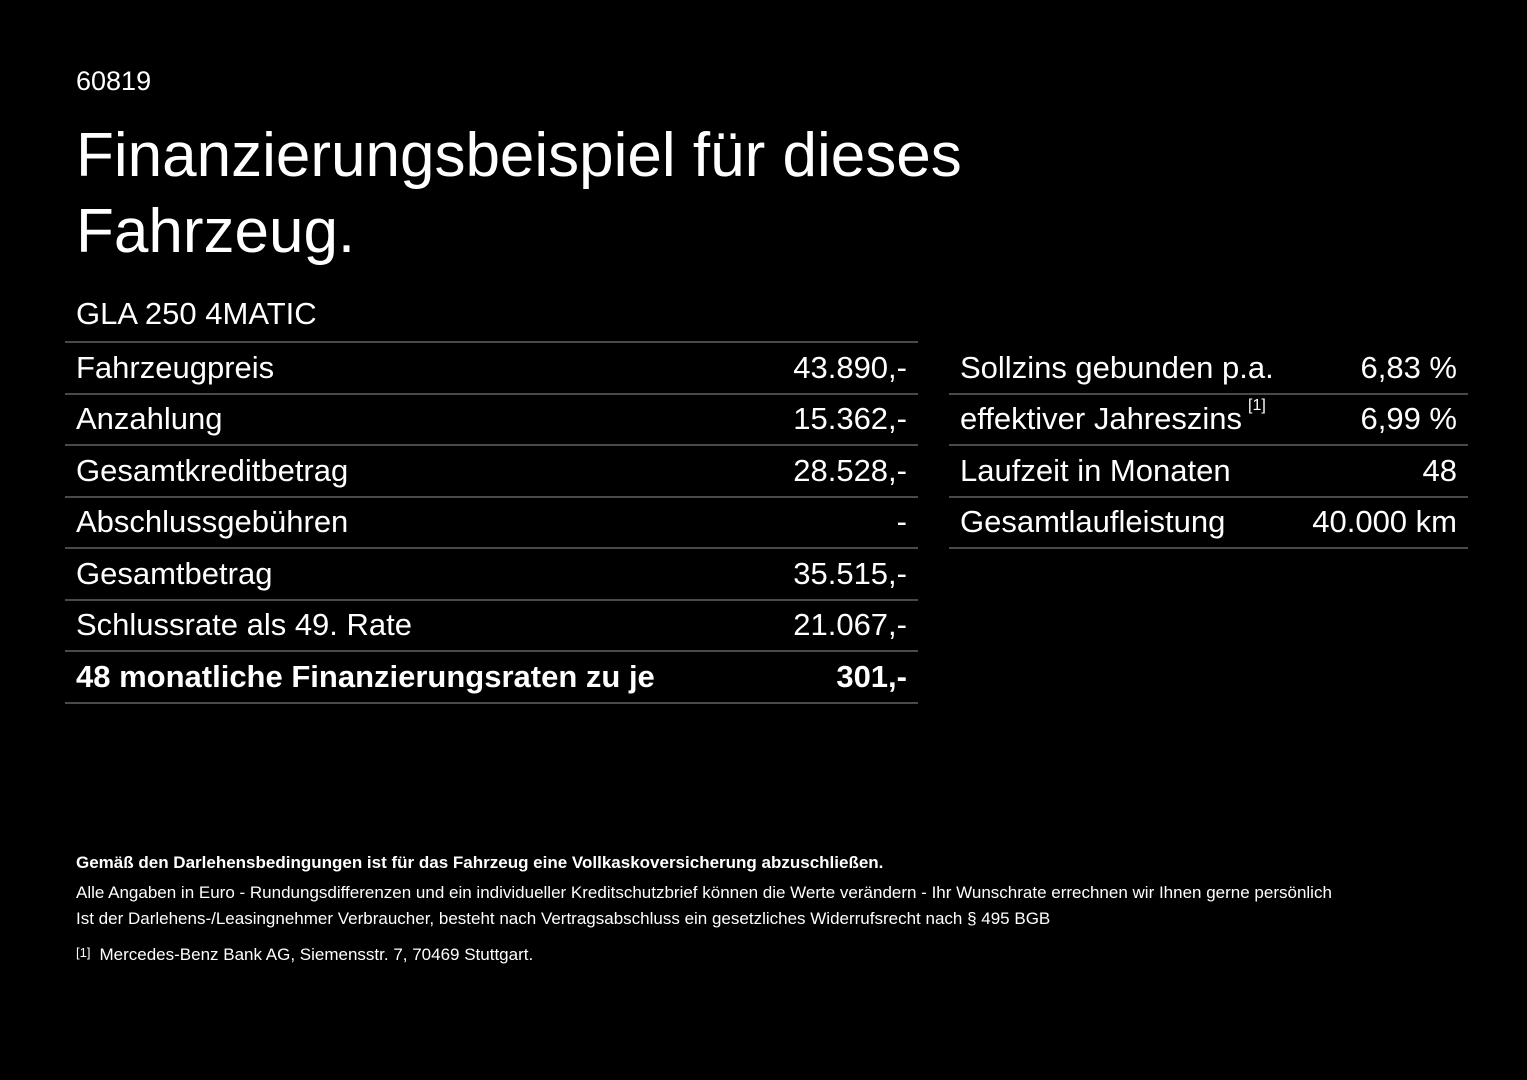 This screenshot has height=1080, width=1527. What do you see at coordinates (491, 420) in the screenshot?
I see `table-row: Anzahlung 15.362,-` at bounding box center [491, 420].